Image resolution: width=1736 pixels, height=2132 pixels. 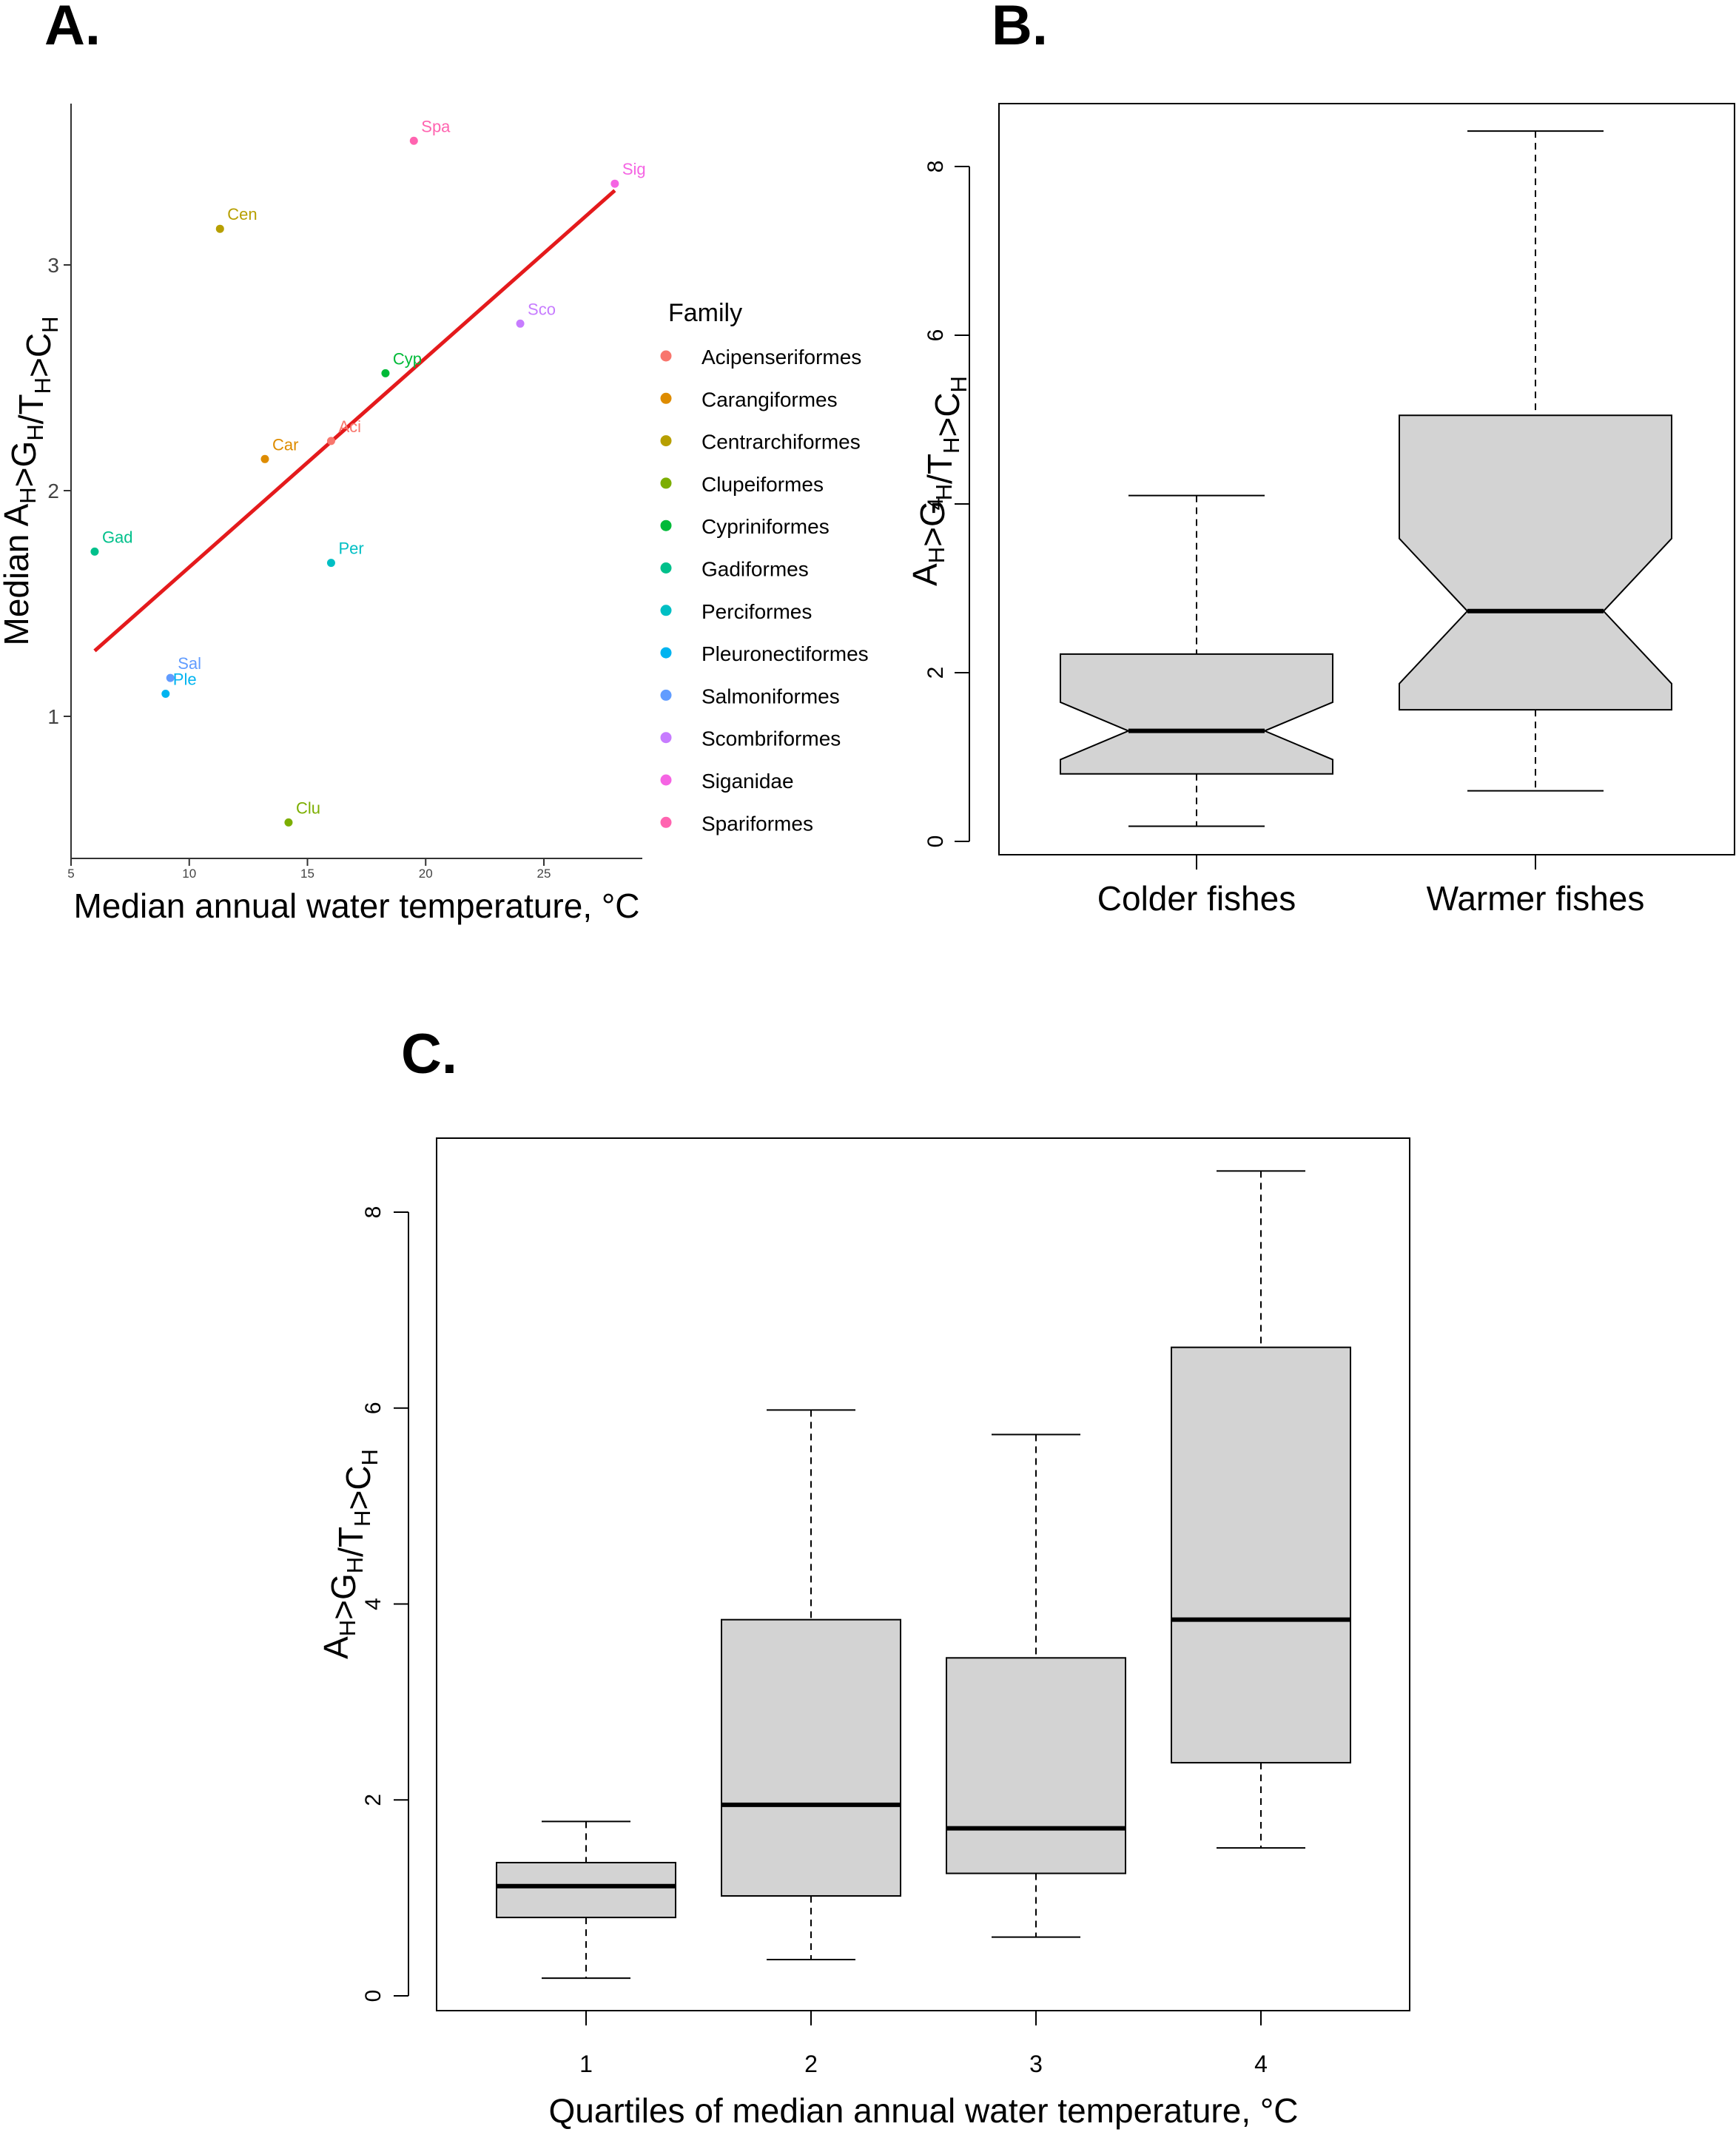 What do you see at coordinates (770, 399) in the screenshot?
I see `legend-item-label: Carangiformes` at bounding box center [770, 399].